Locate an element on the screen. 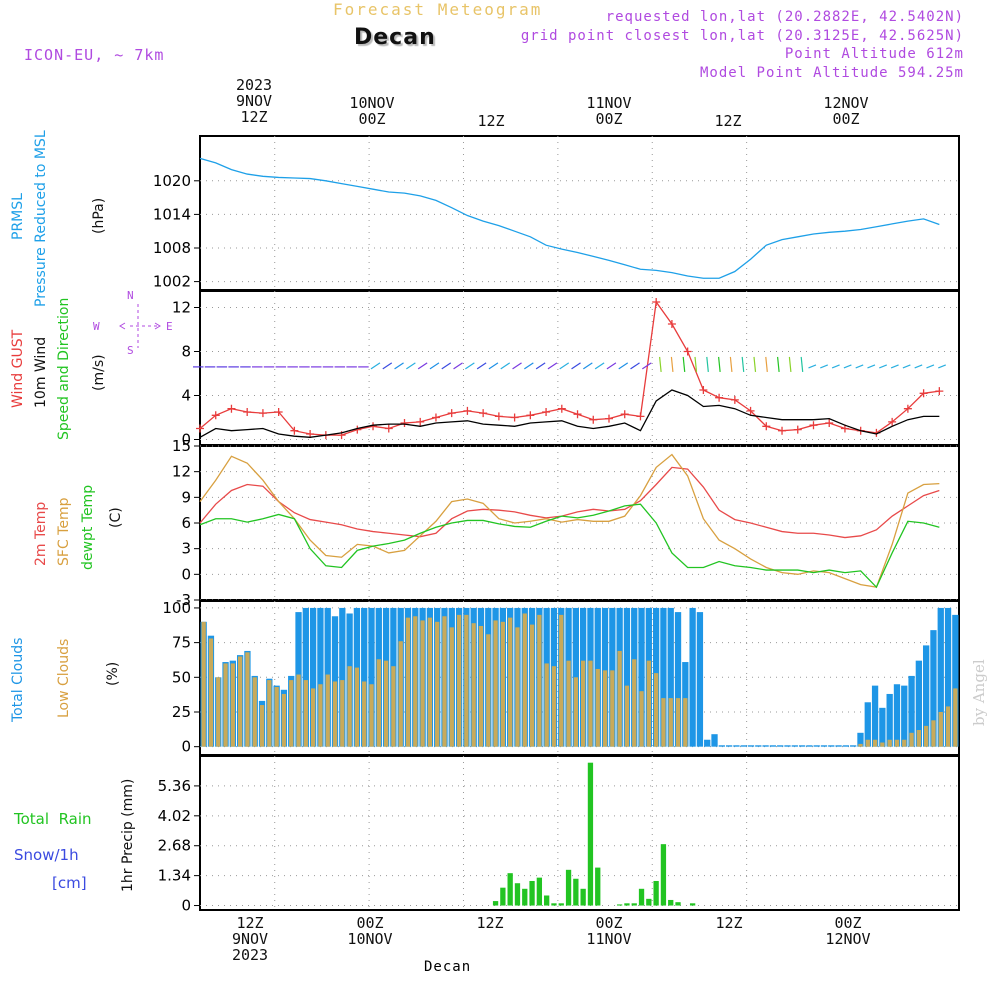 The width and height of the screenshot is (1000, 1000). snow-label: Snow/1h is located at coordinates (46, 855).